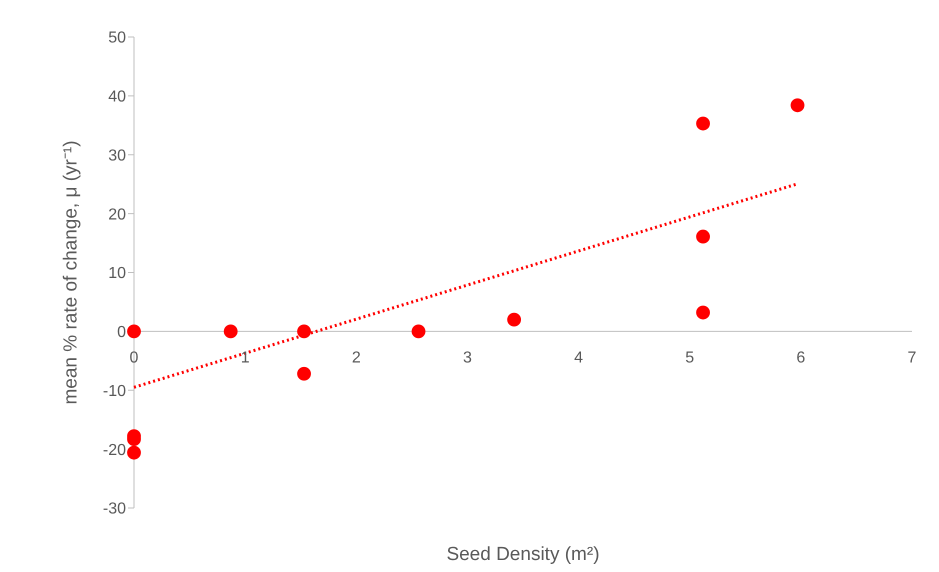  What do you see at coordinates (467, 358) in the screenshot?
I see `x-tick-label: 3` at bounding box center [467, 358].